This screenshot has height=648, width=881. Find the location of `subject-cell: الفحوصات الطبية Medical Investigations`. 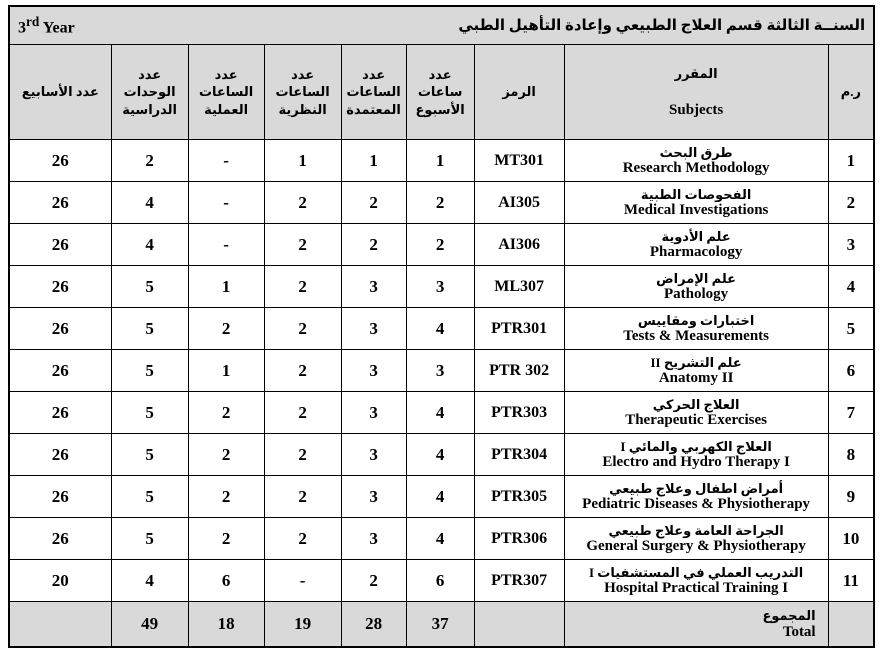

subject-cell: الفحوصات الطبية Medical Investigations is located at coordinates (696, 203).